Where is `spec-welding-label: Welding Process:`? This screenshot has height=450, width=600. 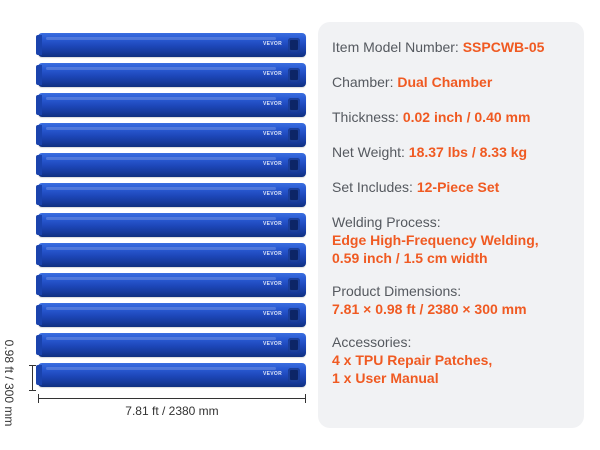
spec-welding-label: Welding Process: is located at coordinates (386, 222).